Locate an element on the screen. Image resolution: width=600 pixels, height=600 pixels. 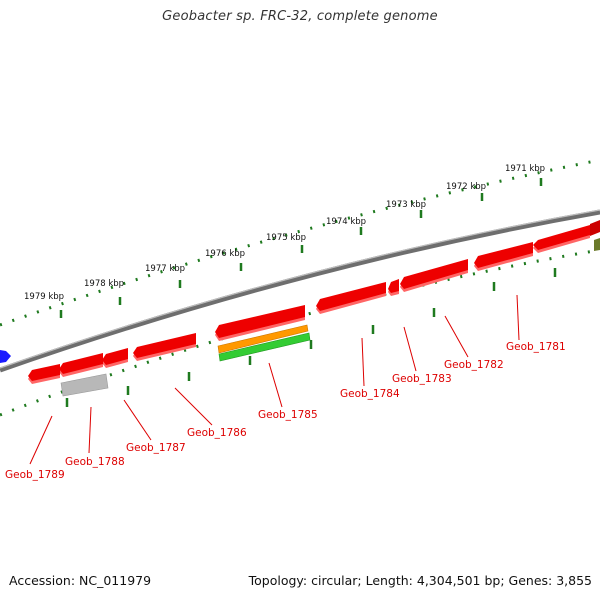
orange-feature-track is located at coordinates (263, 339).